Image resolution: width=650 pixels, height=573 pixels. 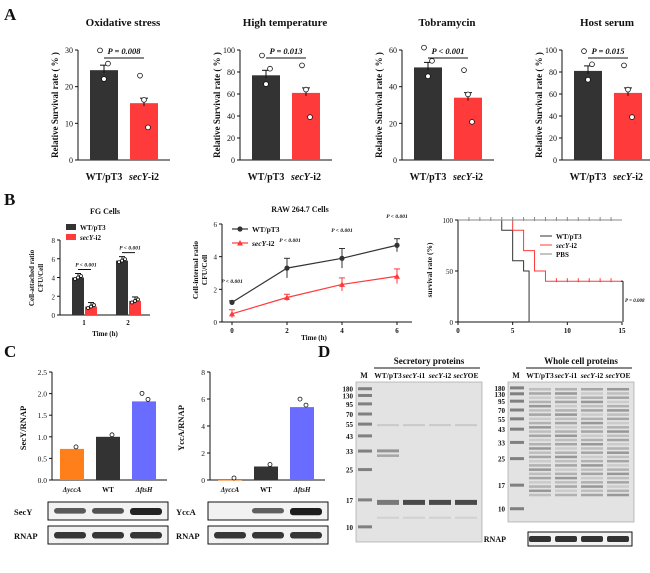 What do you see at coordinates (623, 331) in the screenshot?
I see `x-tick-label: 15` at bounding box center [623, 331].